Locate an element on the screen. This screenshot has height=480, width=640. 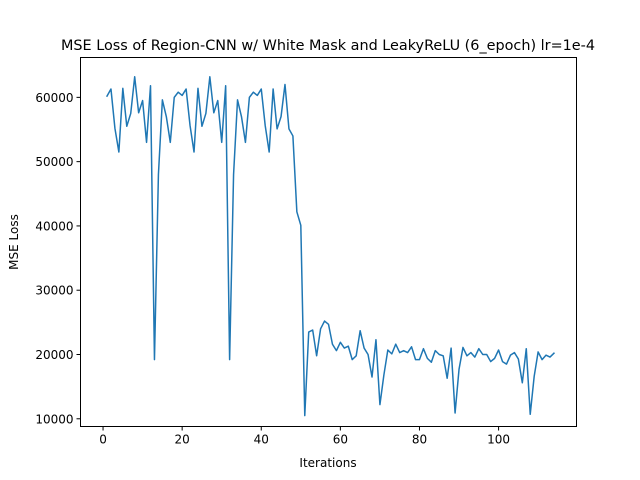
y-tick-label: 50000 is located at coordinates (54, 162).